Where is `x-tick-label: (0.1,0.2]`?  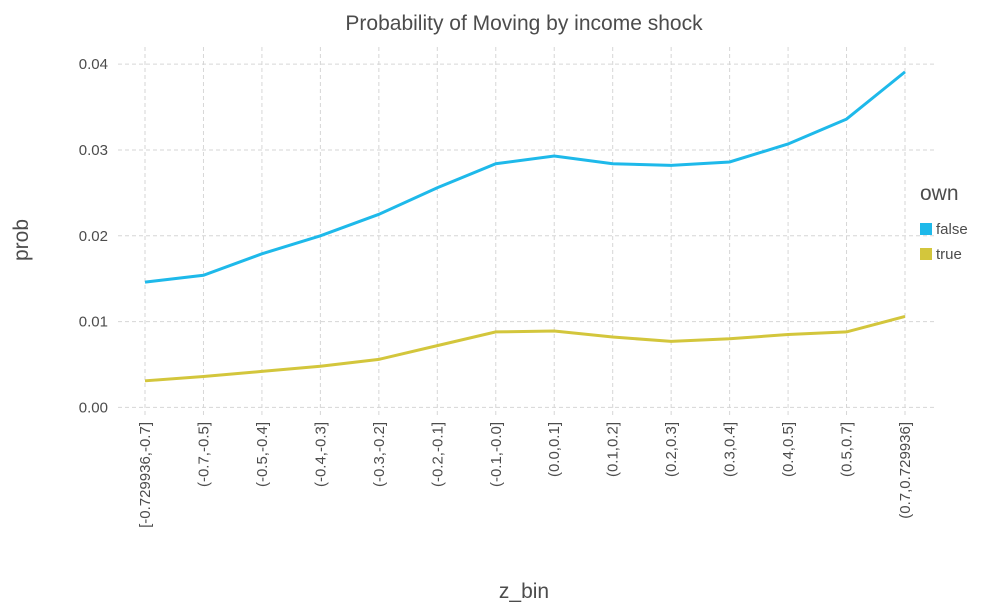
x-tick-label: (0.1,0.2] is located at coordinates (613, 449).